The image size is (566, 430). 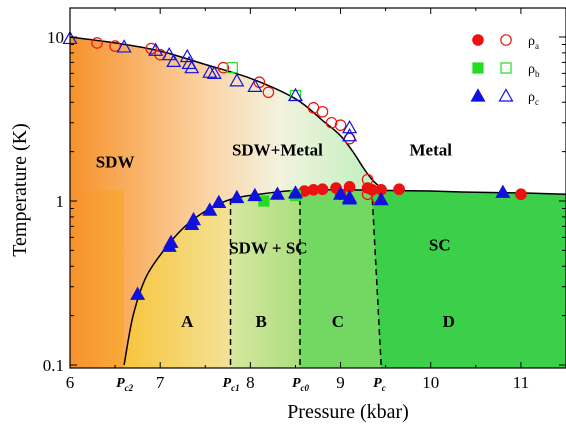 I want to click on legend-label-b: ρb, so click(x=534, y=70).